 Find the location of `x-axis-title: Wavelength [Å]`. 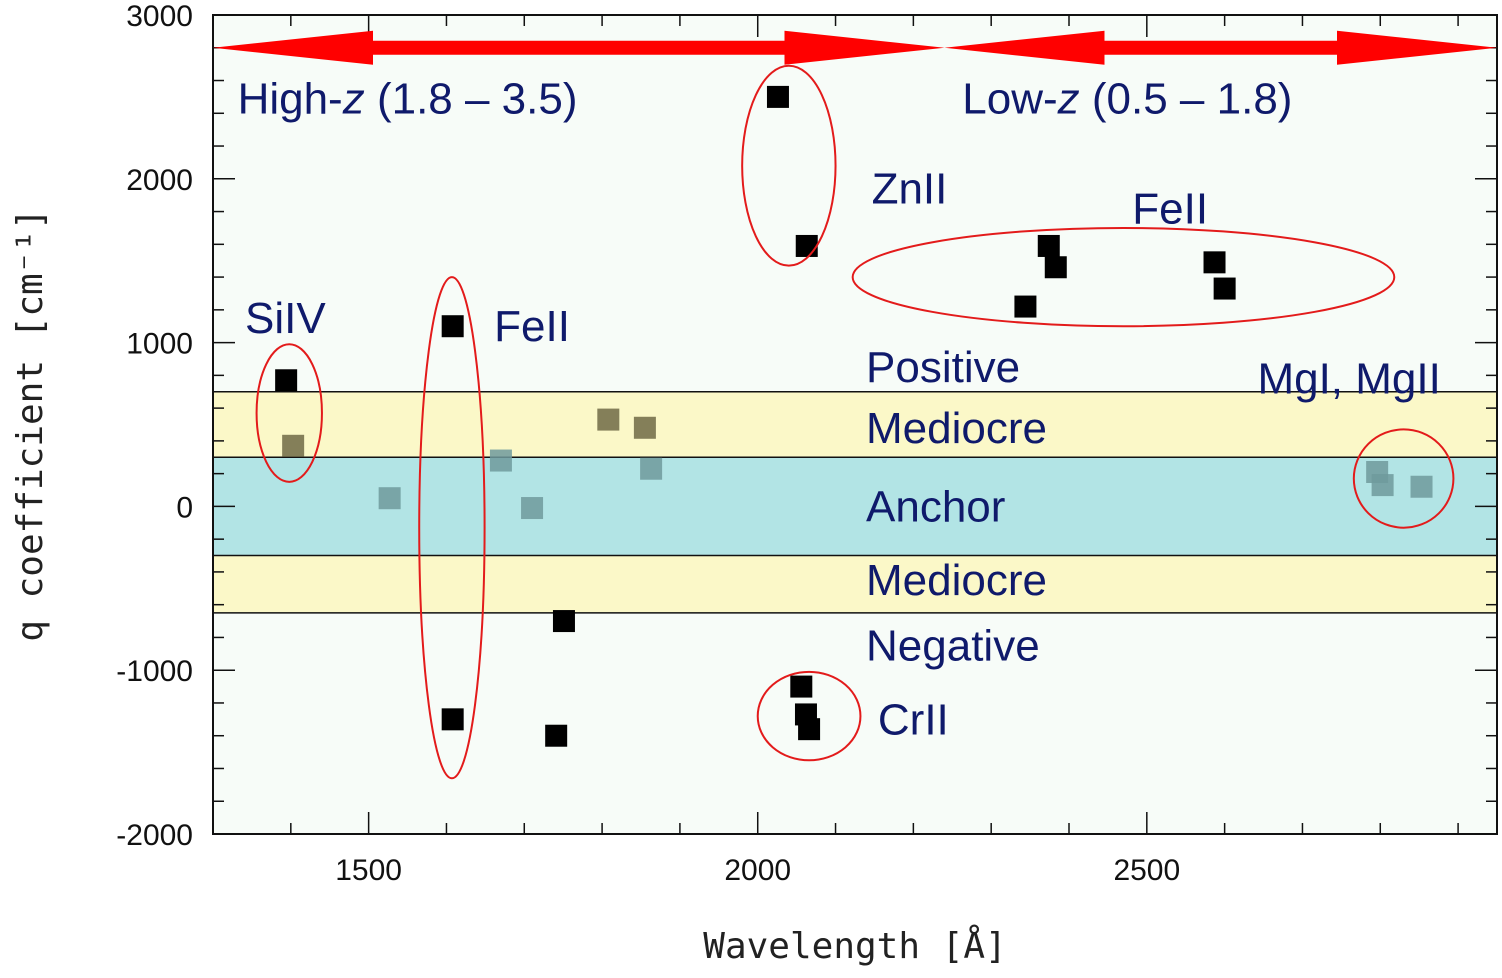

x-axis-title: Wavelength [Å] is located at coordinates (854, 945).